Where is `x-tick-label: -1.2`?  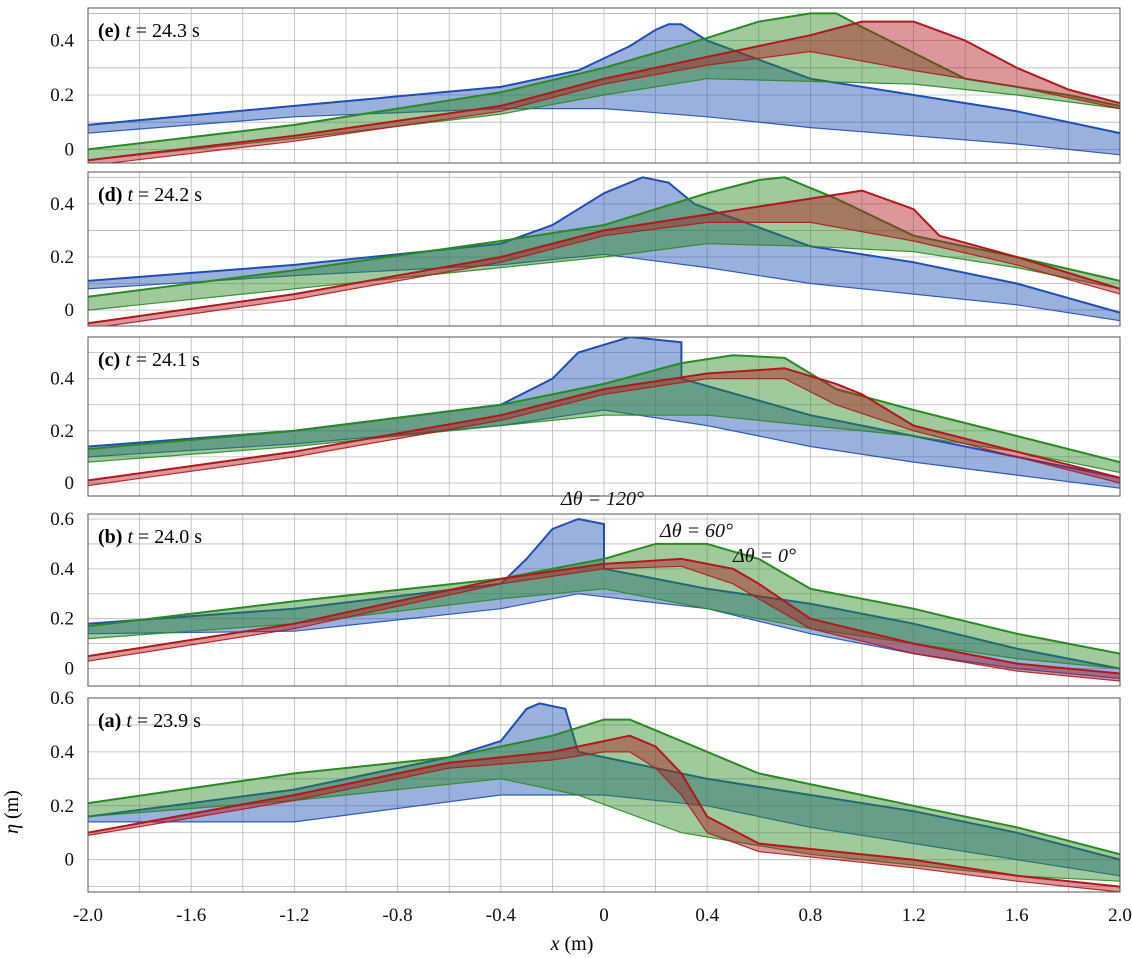 x-tick-label: -1.2 is located at coordinates (294, 915).